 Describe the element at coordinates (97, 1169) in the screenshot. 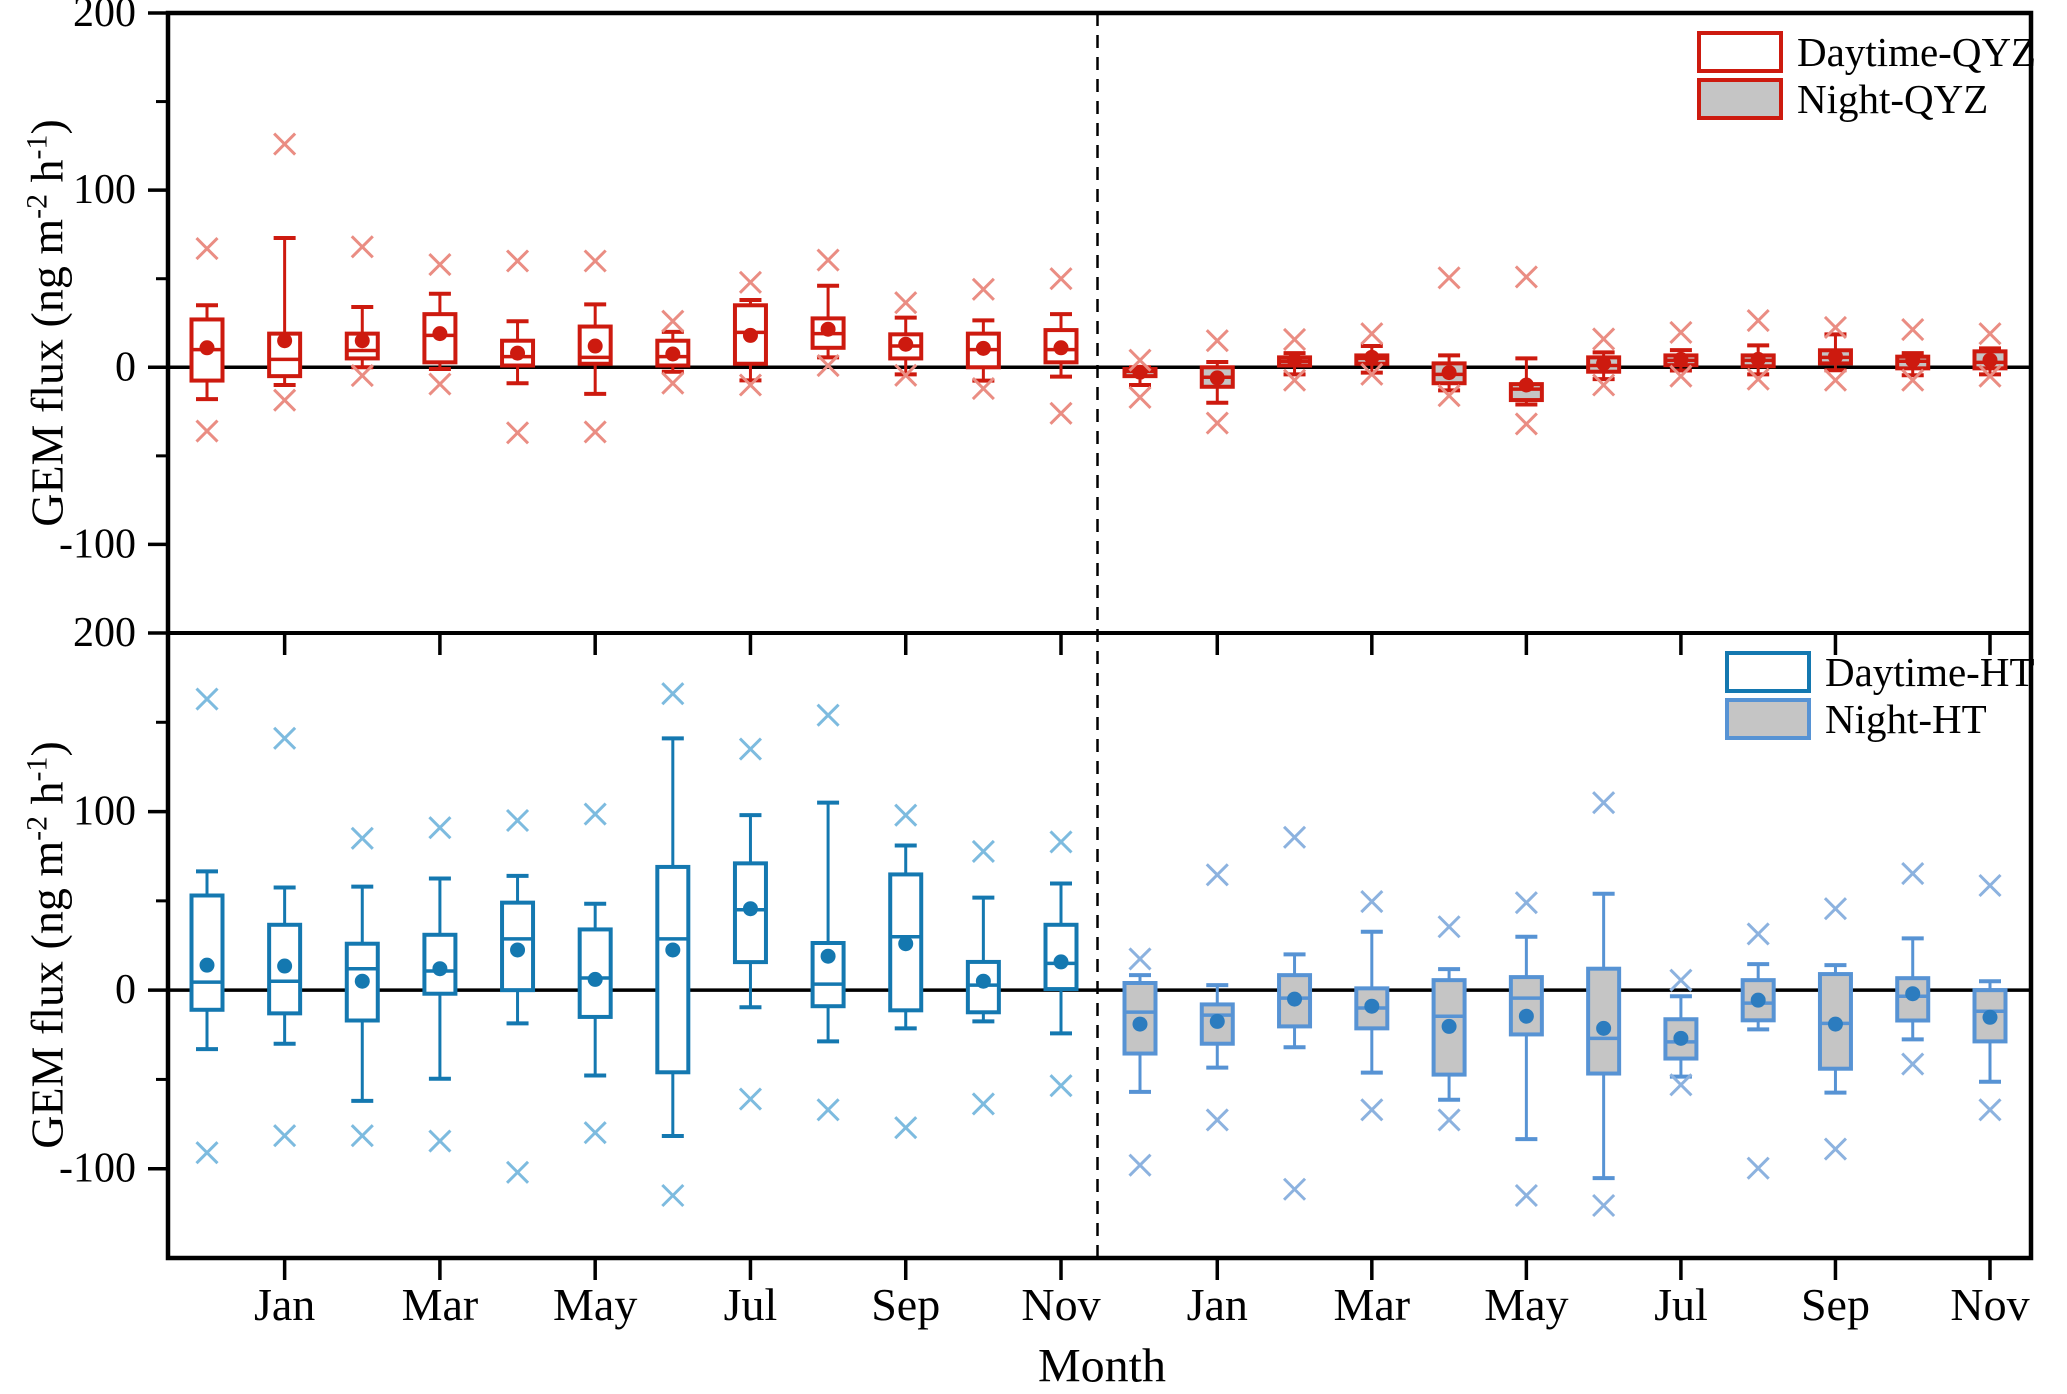

I see `y-tick-label: -100` at that location.